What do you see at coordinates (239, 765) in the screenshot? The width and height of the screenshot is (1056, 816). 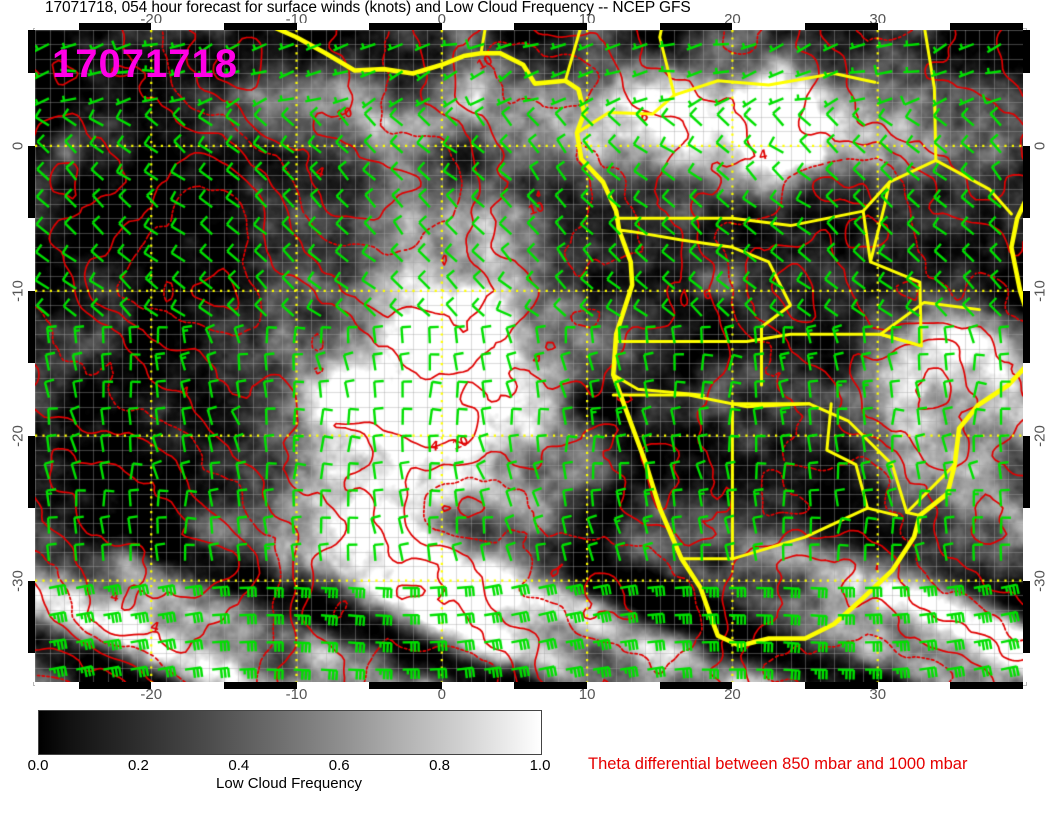 I see `colorbar-tick-2: 0.4` at bounding box center [239, 765].